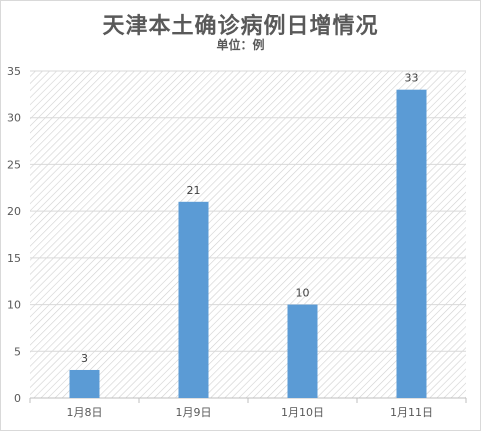 The image size is (481, 431). Describe the element at coordinates (14, 258) in the screenshot. I see `y-tick-label: 15` at that location.